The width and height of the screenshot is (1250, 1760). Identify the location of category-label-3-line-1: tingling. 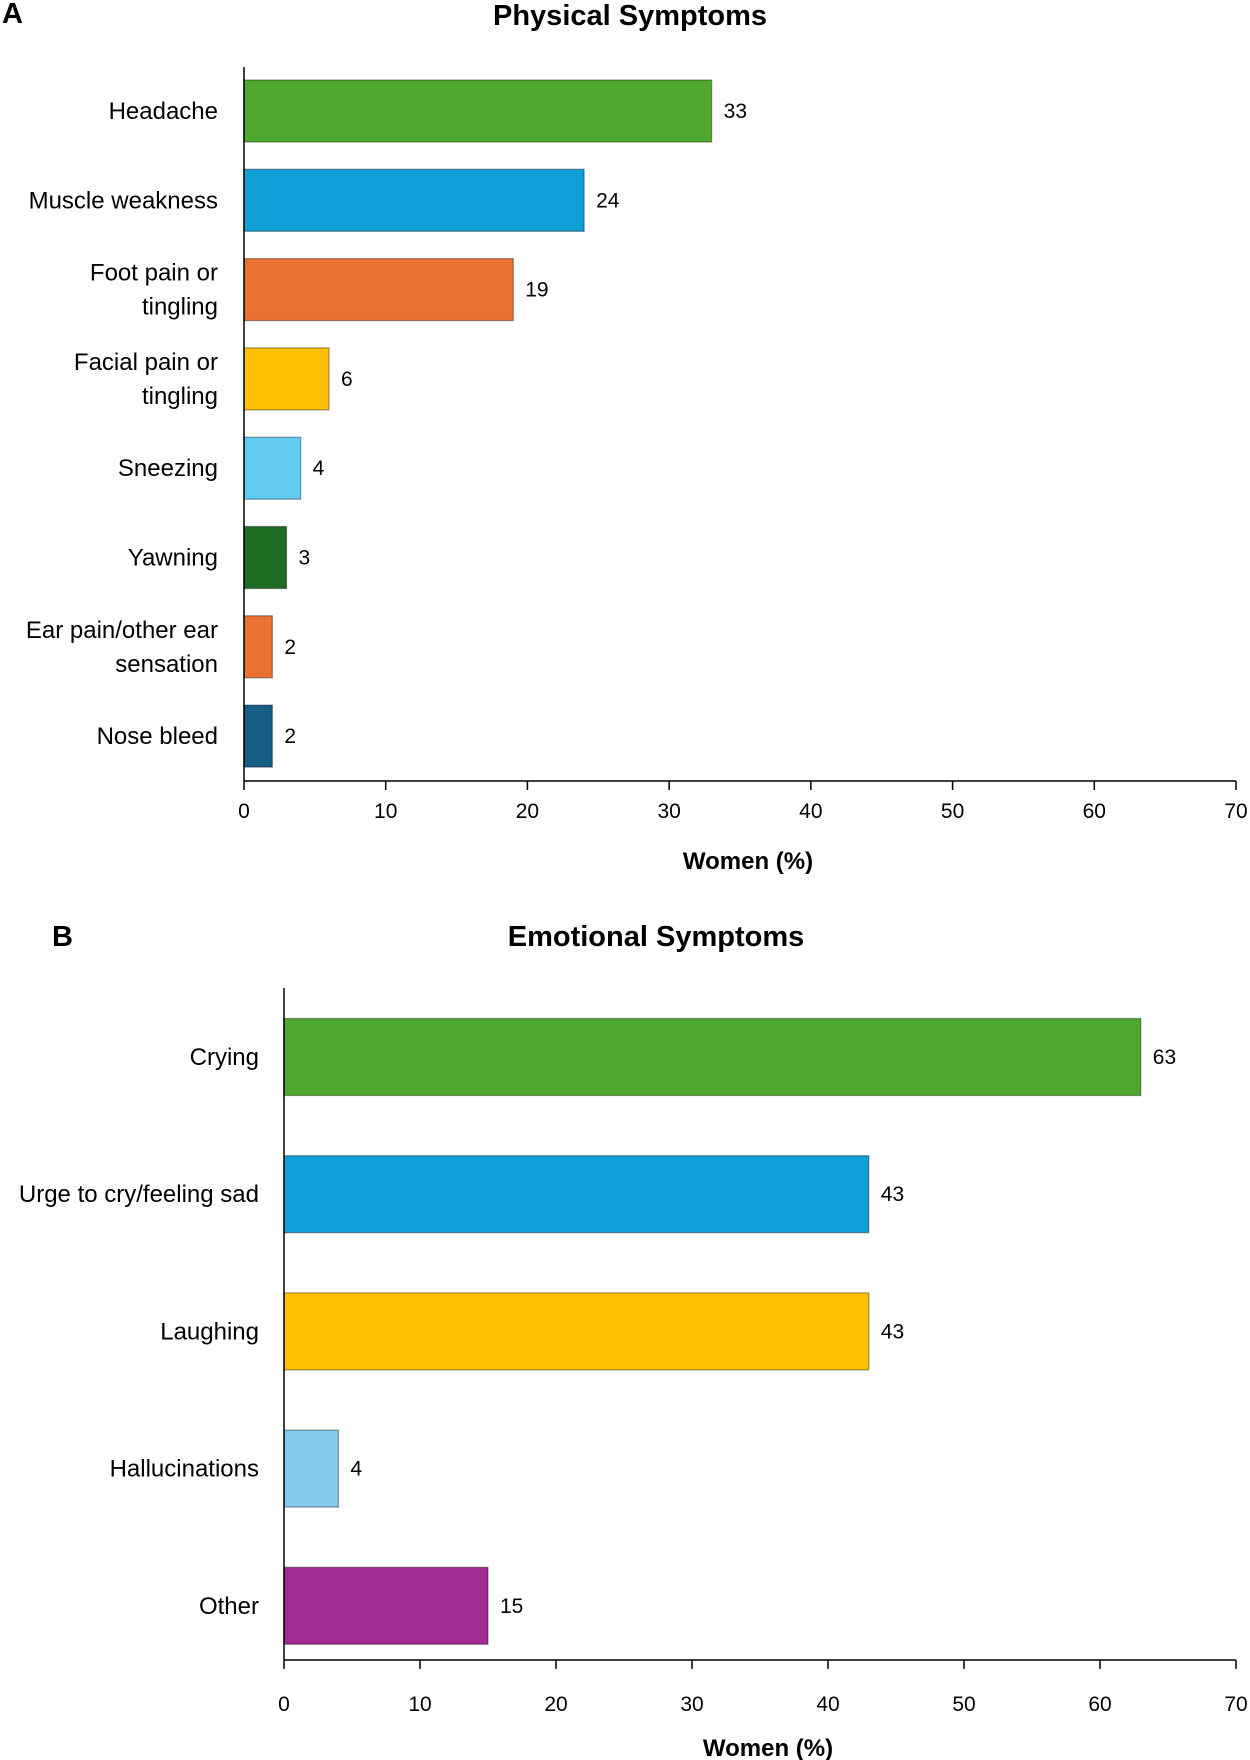
(180, 396).